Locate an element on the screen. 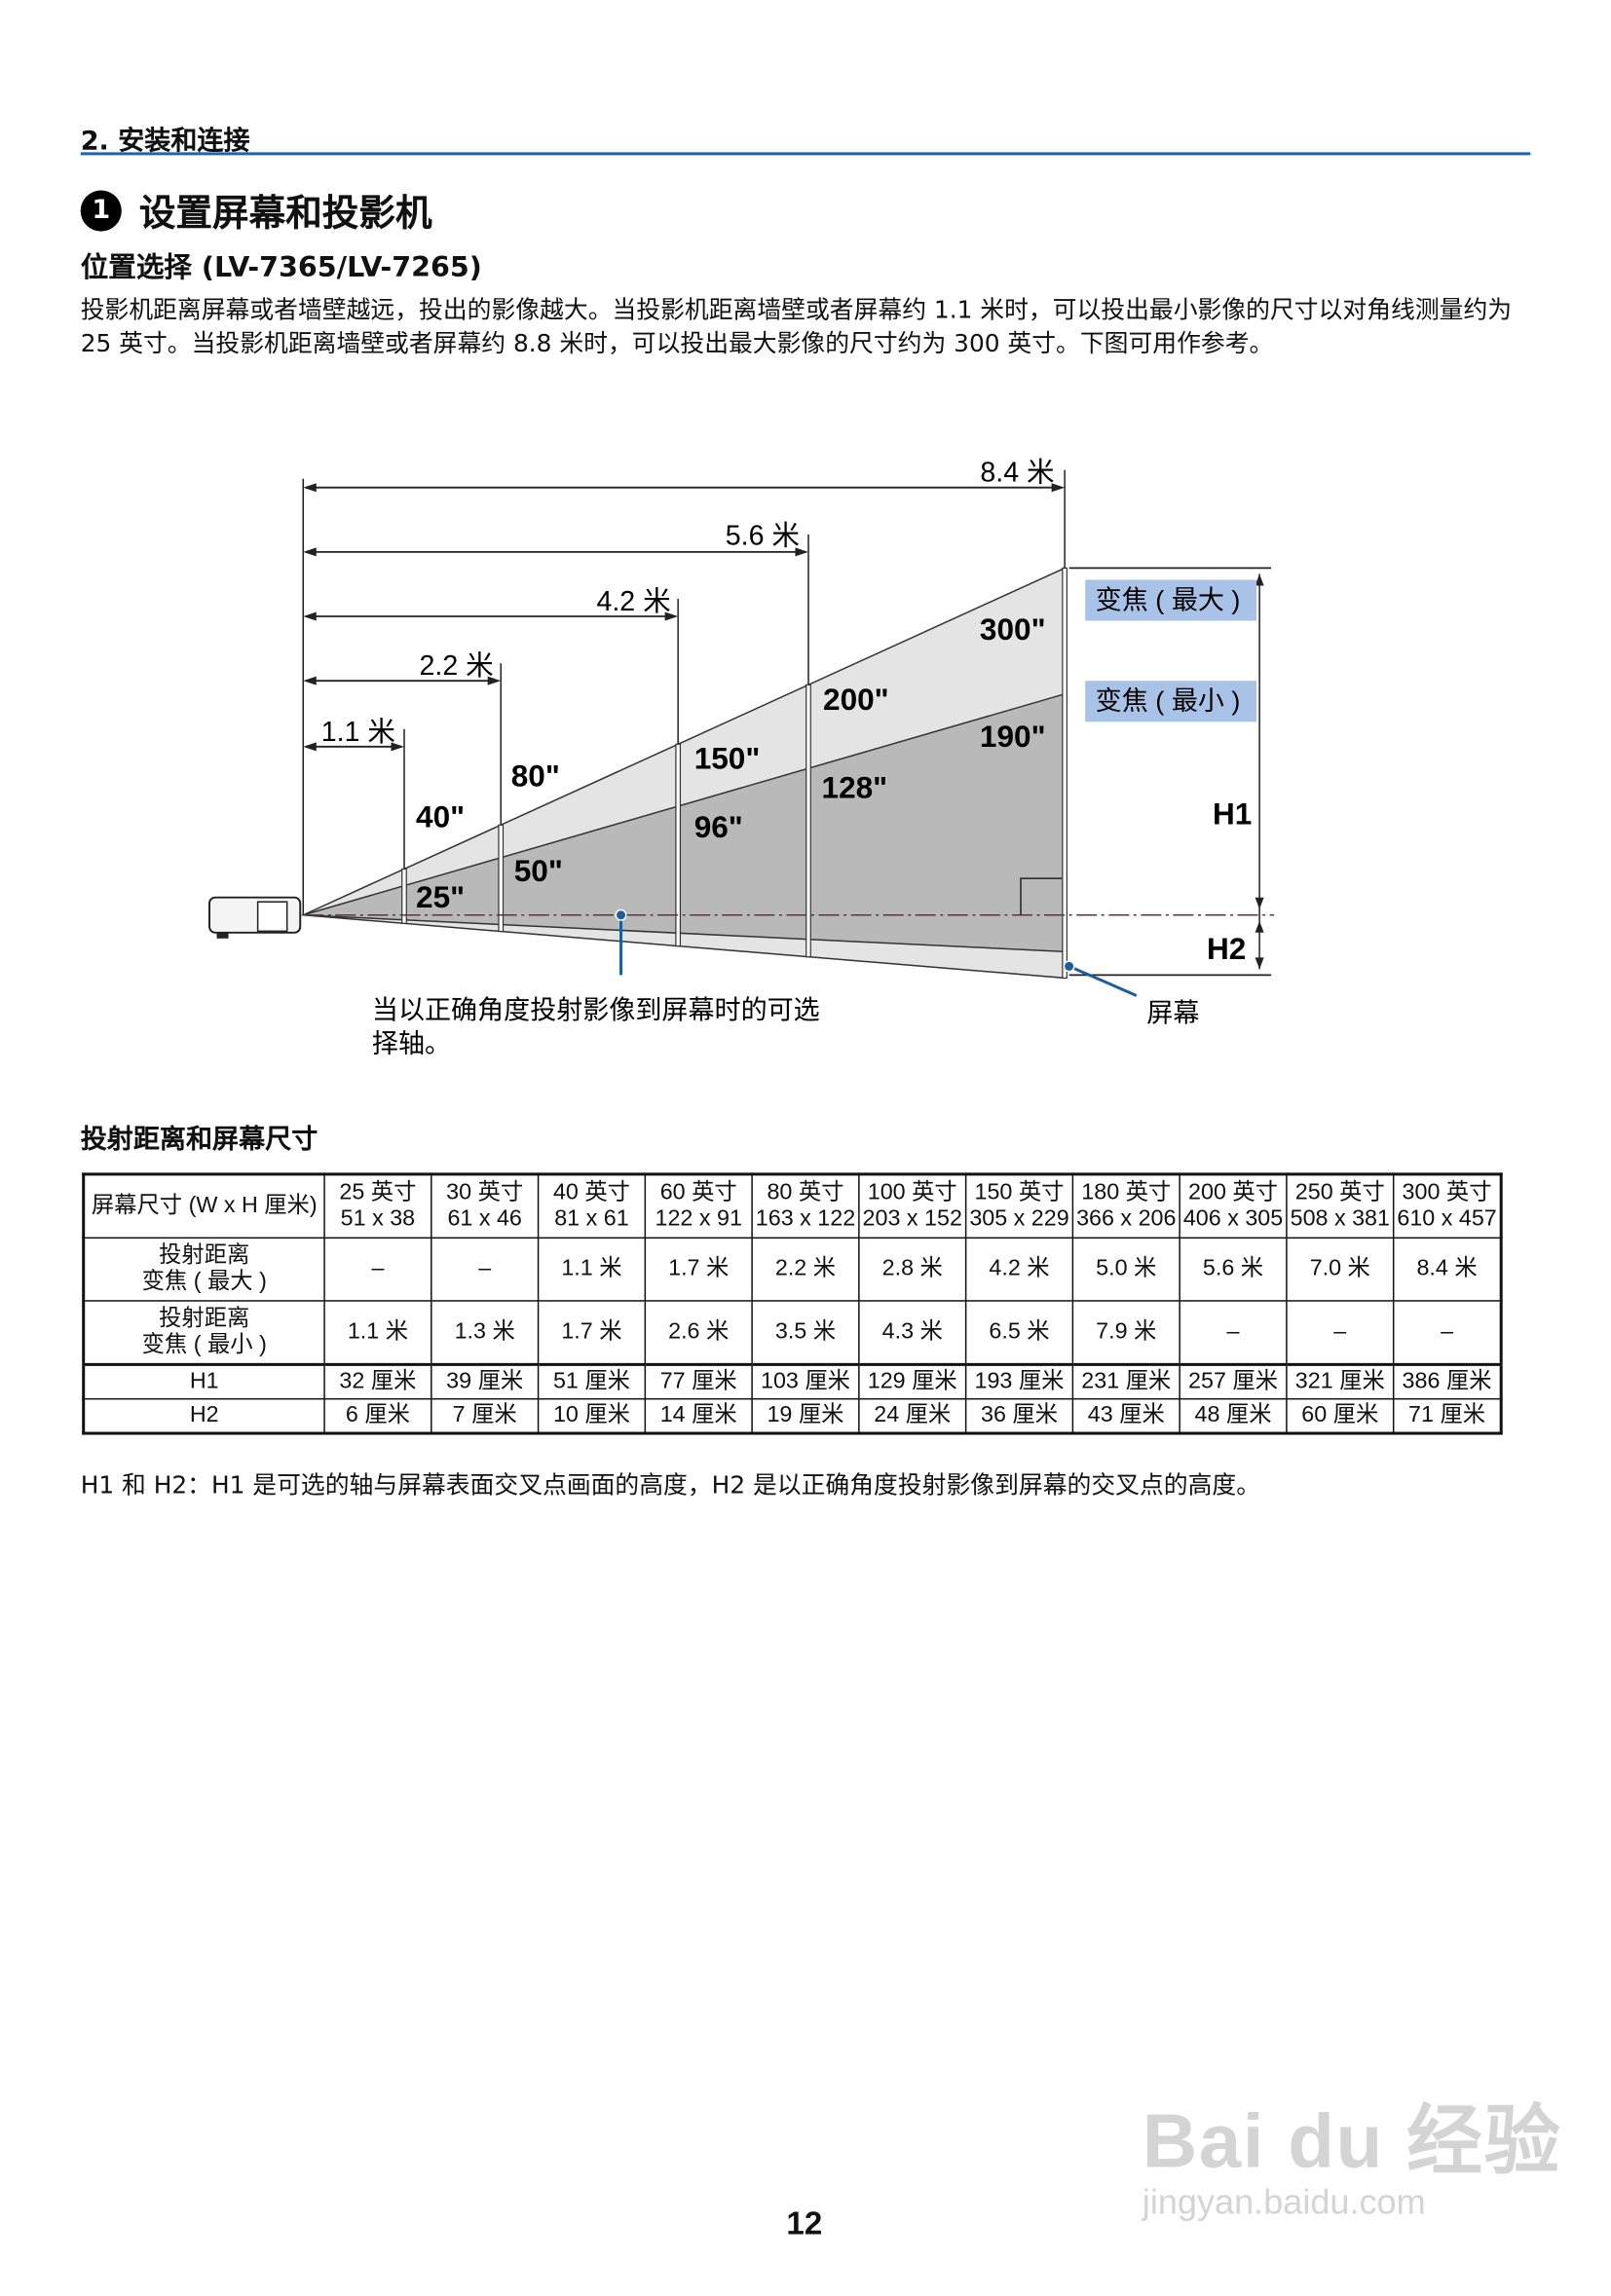 Image resolution: width=1611 pixels, height=2296 pixels. size-cell: 200 英寸 406 x 305 is located at coordinates (1233, 1207).